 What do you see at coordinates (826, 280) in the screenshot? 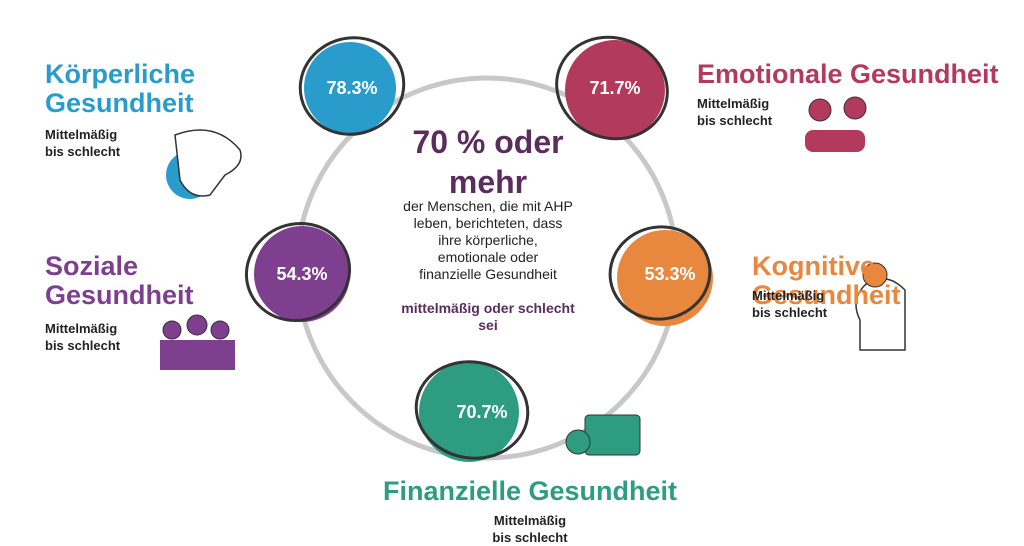
I see `node-title: Kognitive Gesundheit` at bounding box center [826, 280].